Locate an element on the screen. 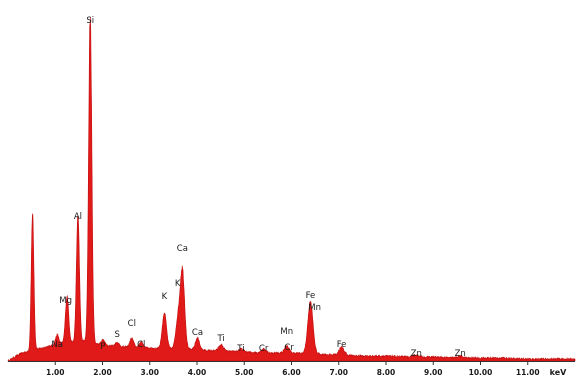 This screenshot has width=579, height=378. x-tick-label: 7.00 is located at coordinates (338, 372).